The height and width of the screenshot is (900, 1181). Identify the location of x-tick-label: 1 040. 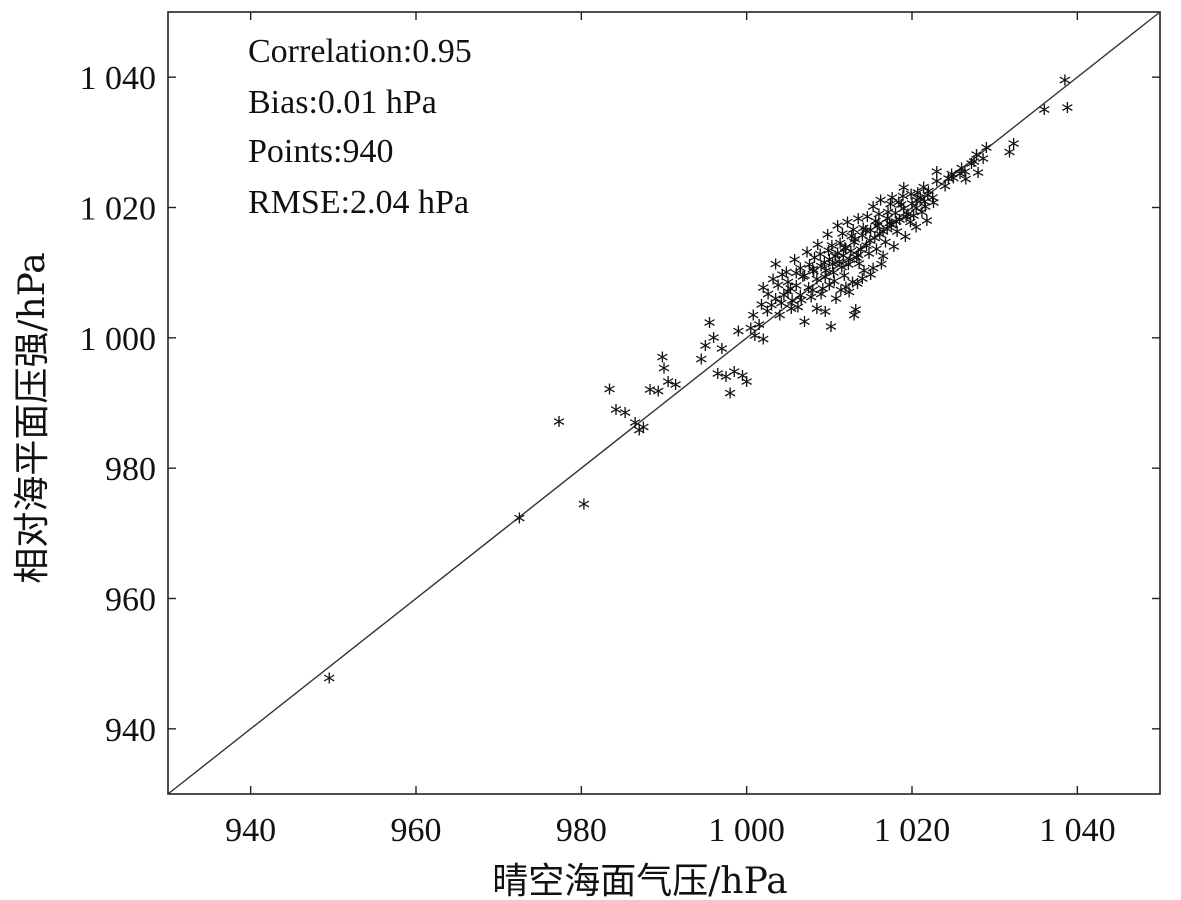
(1077, 830).